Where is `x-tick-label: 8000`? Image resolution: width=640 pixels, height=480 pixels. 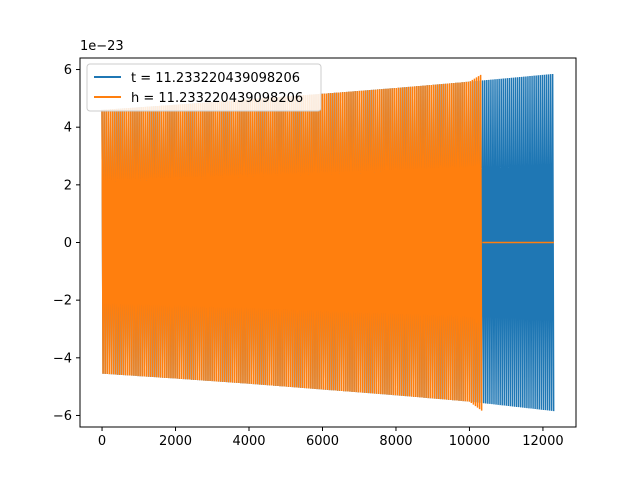
x-tick-label: 8000 is located at coordinates (395, 441).